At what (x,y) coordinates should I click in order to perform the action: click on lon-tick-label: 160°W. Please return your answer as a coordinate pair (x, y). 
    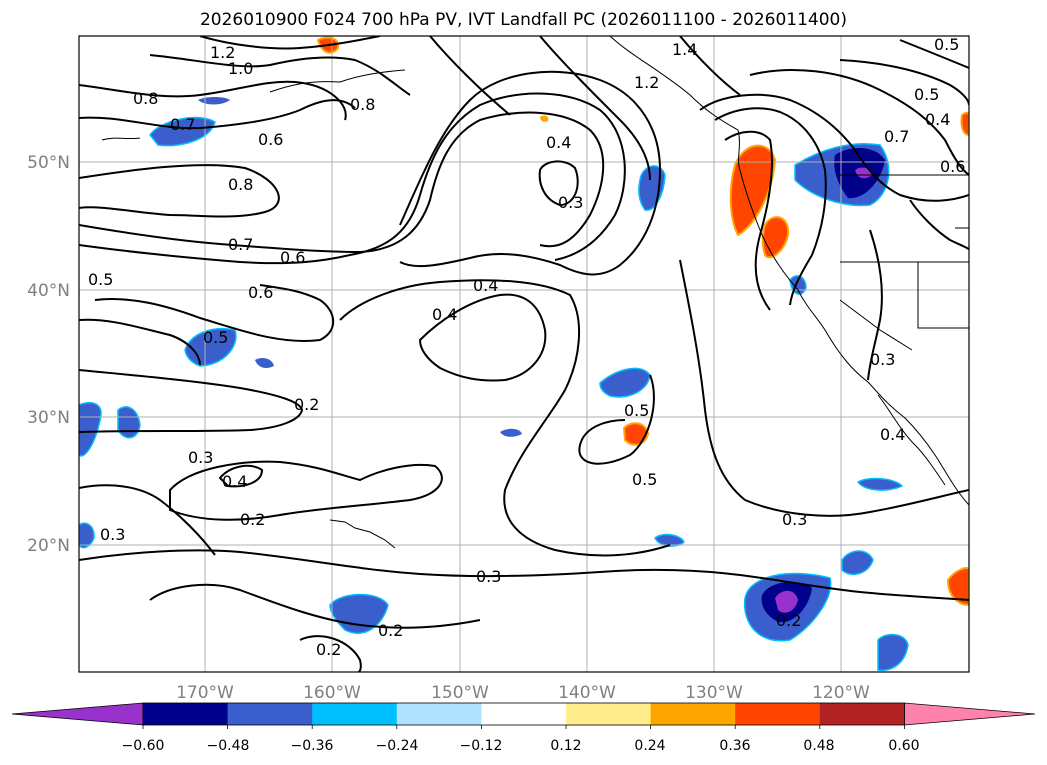
    Looking at the image, I should click on (332, 693).